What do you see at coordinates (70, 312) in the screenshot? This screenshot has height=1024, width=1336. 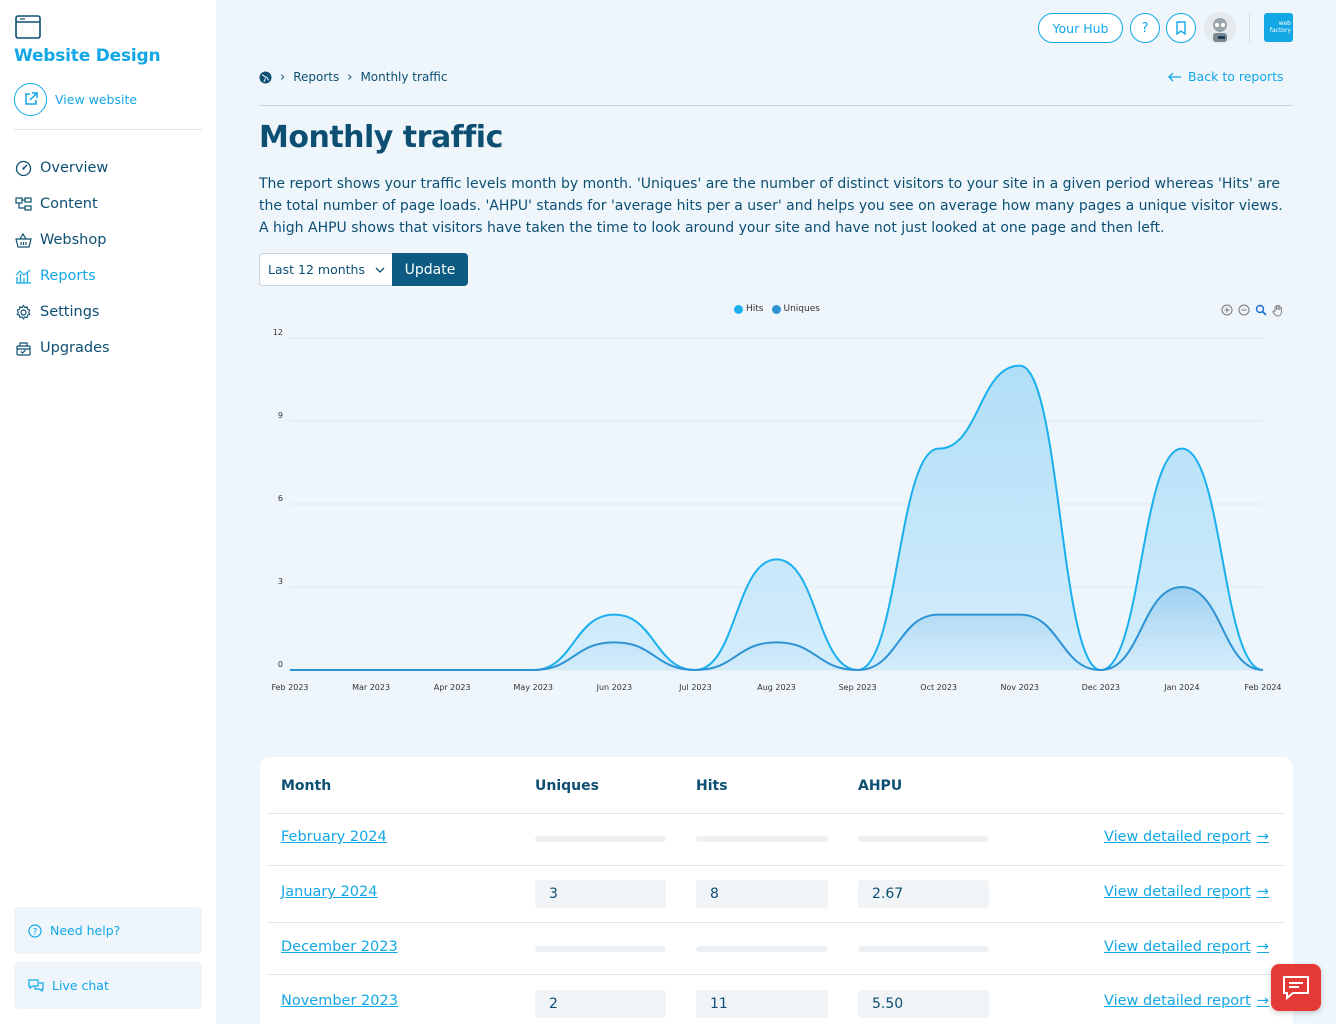 I see `sidebar-item-label: Settings` at bounding box center [70, 312].